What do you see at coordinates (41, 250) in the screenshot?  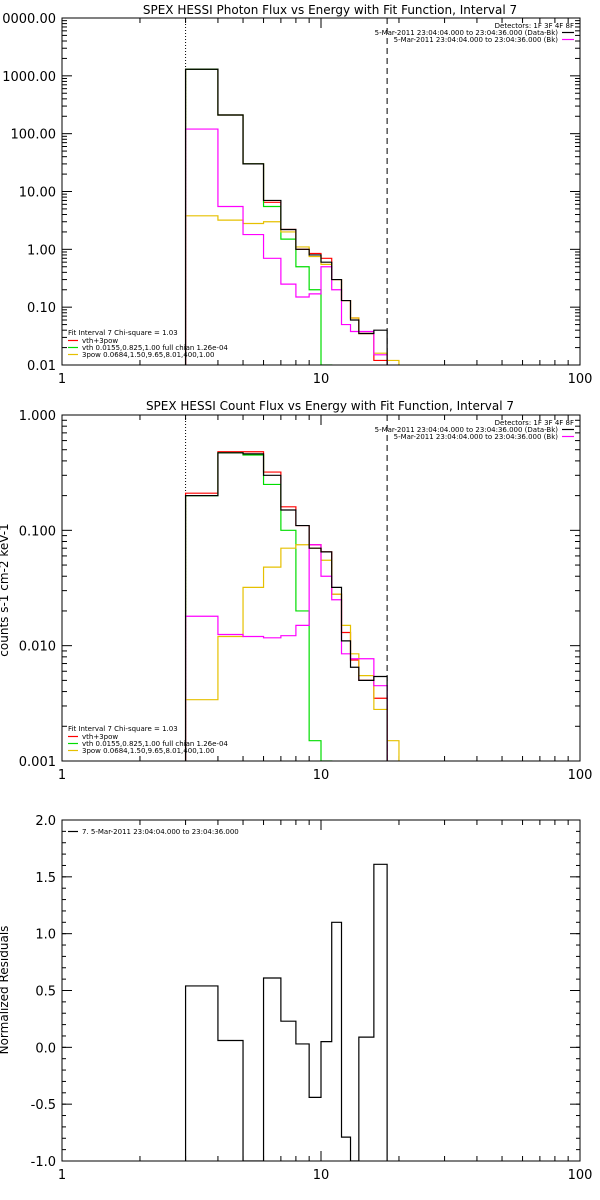 I see `y-tick-label: 1.00` at bounding box center [41, 250].